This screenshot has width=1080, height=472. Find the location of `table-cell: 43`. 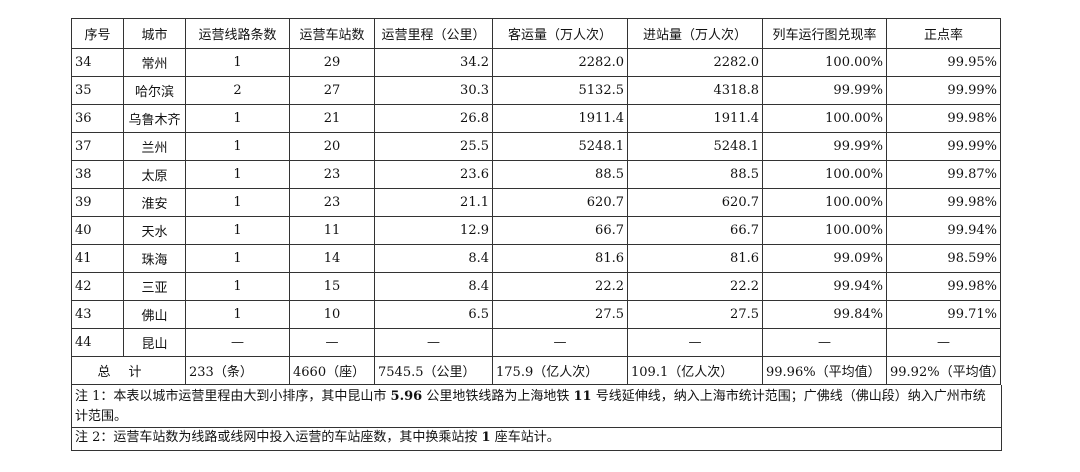

table-cell: 43 is located at coordinates (97, 314).